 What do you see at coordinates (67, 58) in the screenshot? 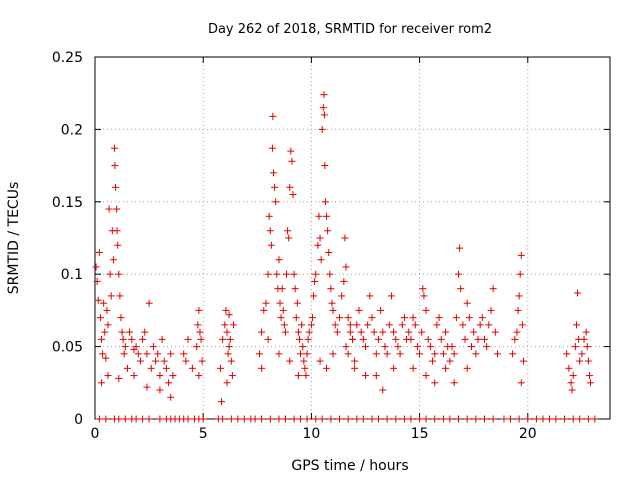
I see `y-tick-label: 0.25` at bounding box center [67, 58].